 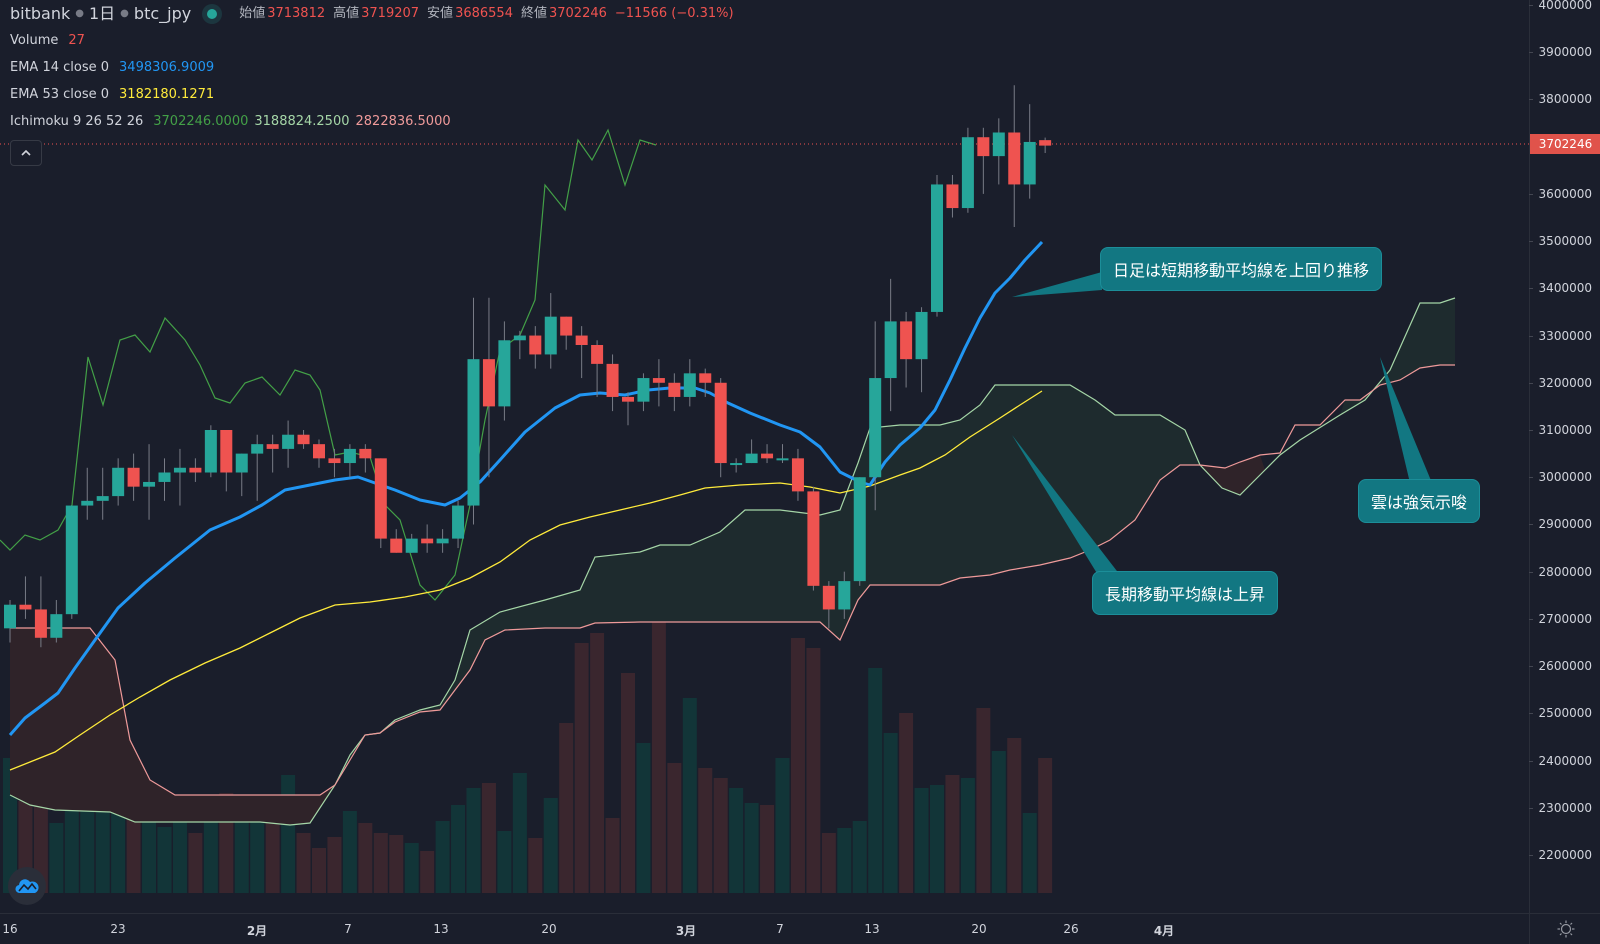 I want to click on chart-settings-button, so click(x=1564, y=928).